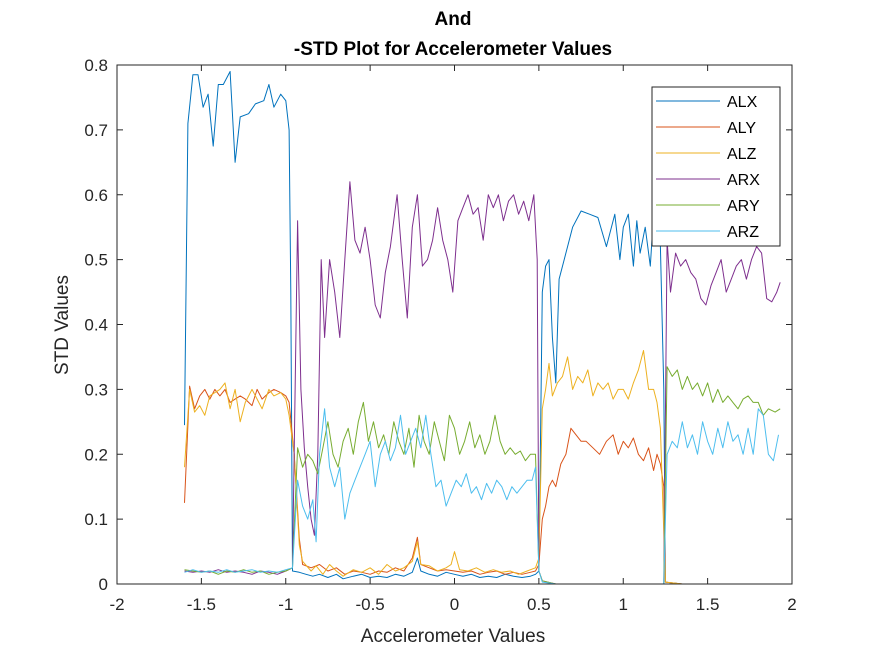 The width and height of the screenshot is (875, 656). What do you see at coordinates (62, 325) in the screenshot?
I see `y-axis-label: STD Values` at bounding box center [62, 325].